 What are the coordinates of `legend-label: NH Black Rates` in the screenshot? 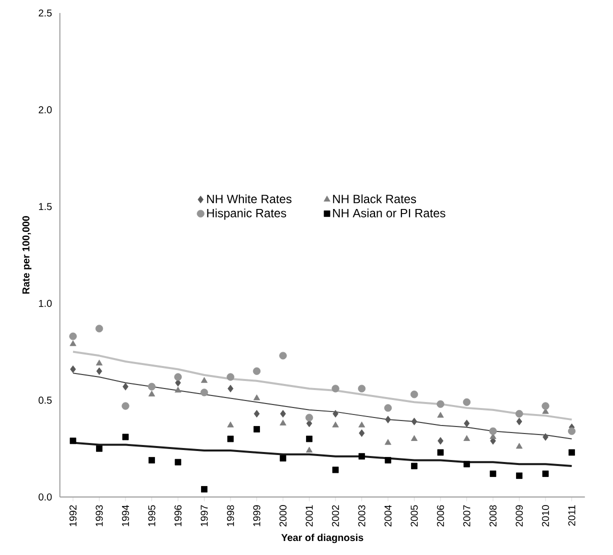 It's located at (374, 199).